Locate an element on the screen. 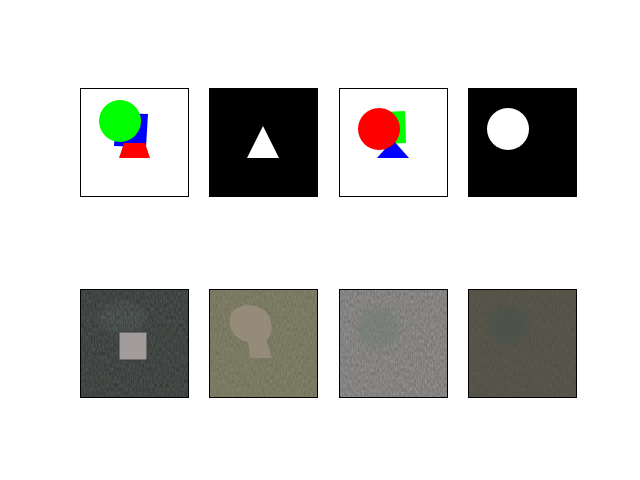 This screenshot has height=480, width=640. gray-square is located at coordinates (133, 346).